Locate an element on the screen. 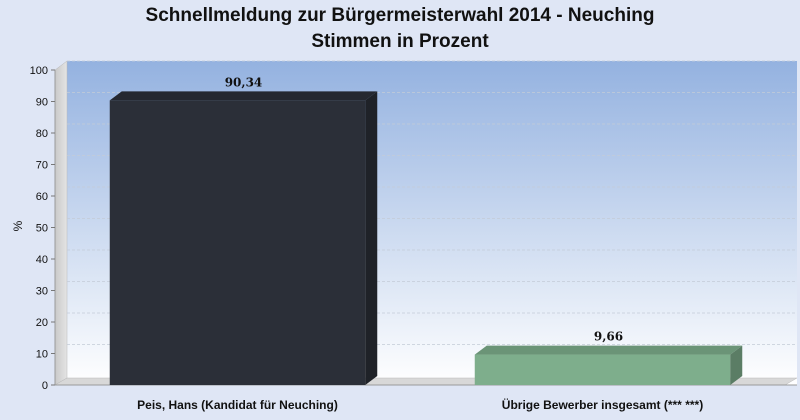 This screenshot has width=800, height=420. y-tick-label: 60 is located at coordinates (42, 197).